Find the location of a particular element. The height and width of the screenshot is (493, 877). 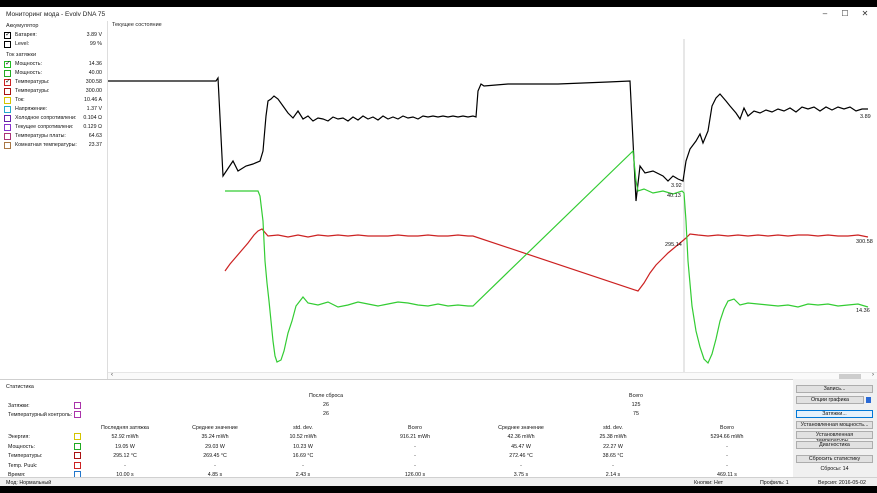

minimize-button: – is located at coordinates (825, 13).